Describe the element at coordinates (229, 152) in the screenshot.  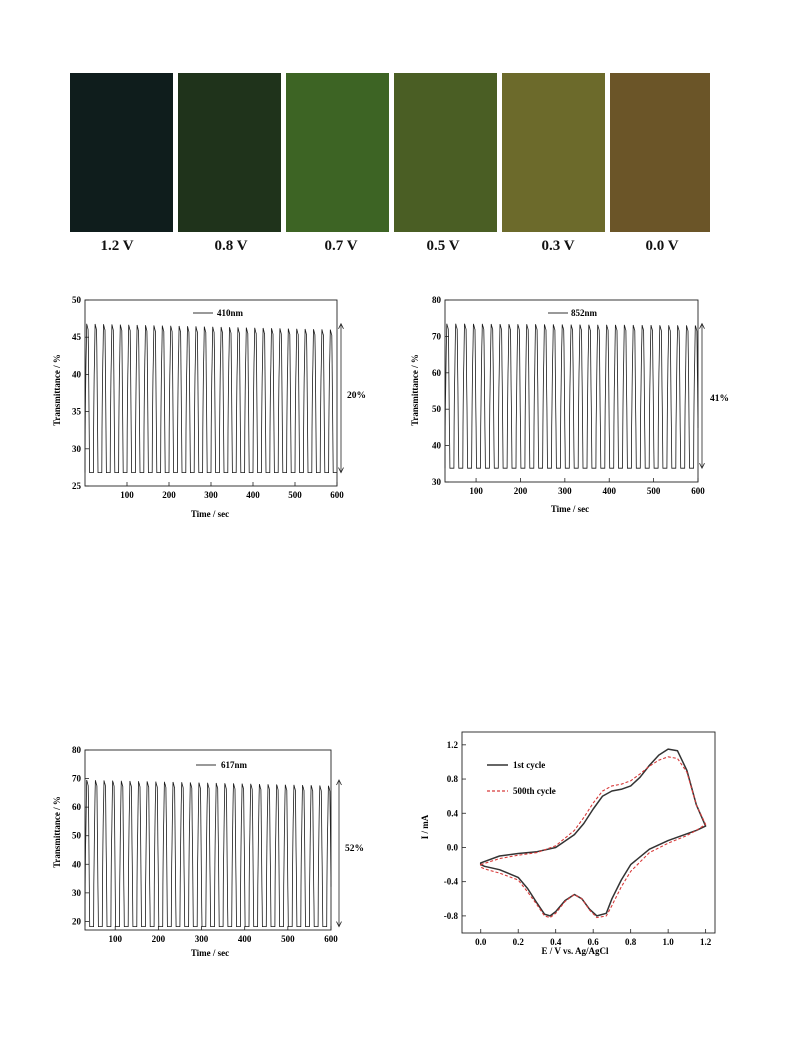
I see `swatch-0-8v` at that location.